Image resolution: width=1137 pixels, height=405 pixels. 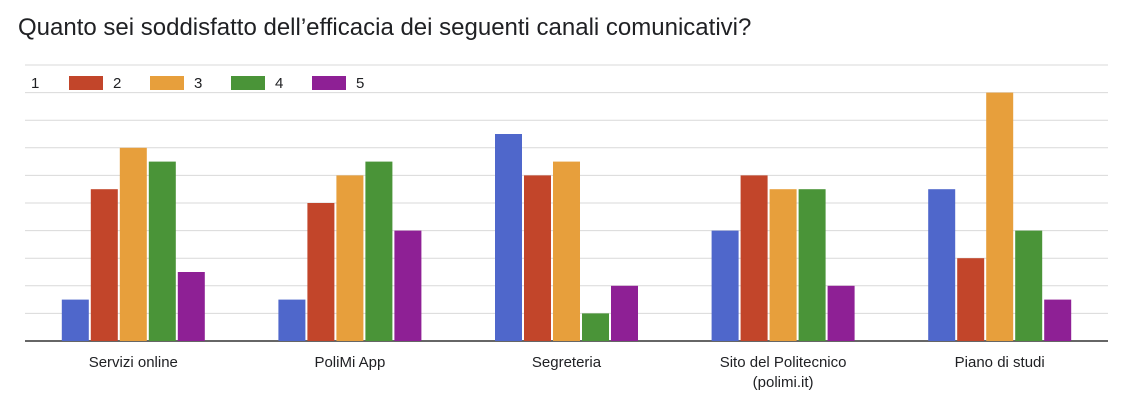 What do you see at coordinates (1000, 362) in the screenshot?
I see `category-label: Piano di studi` at bounding box center [1000, 362].